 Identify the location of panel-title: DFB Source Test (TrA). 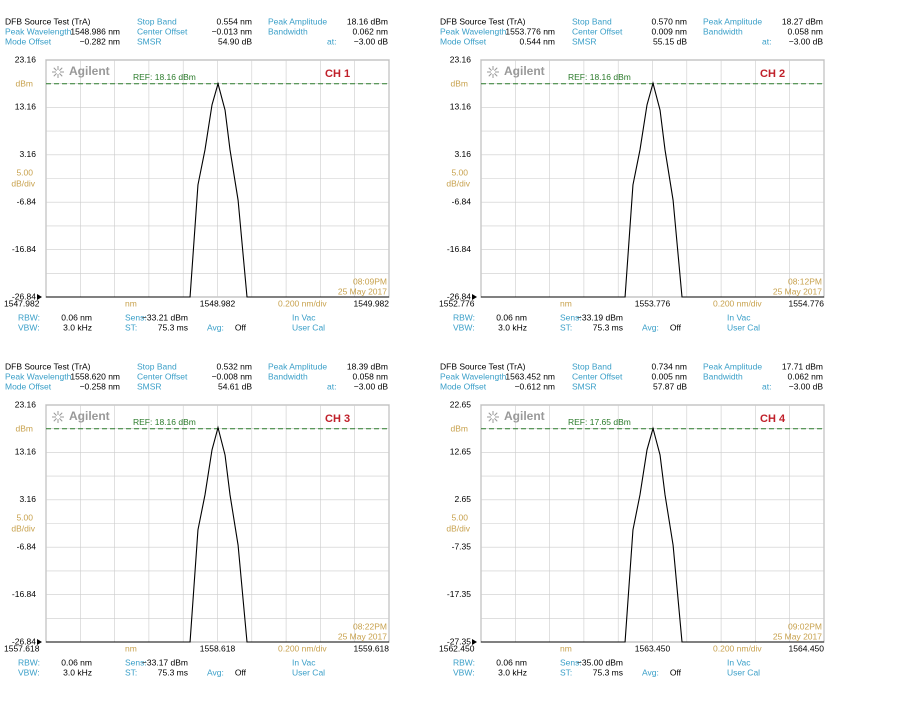
(48, 21).